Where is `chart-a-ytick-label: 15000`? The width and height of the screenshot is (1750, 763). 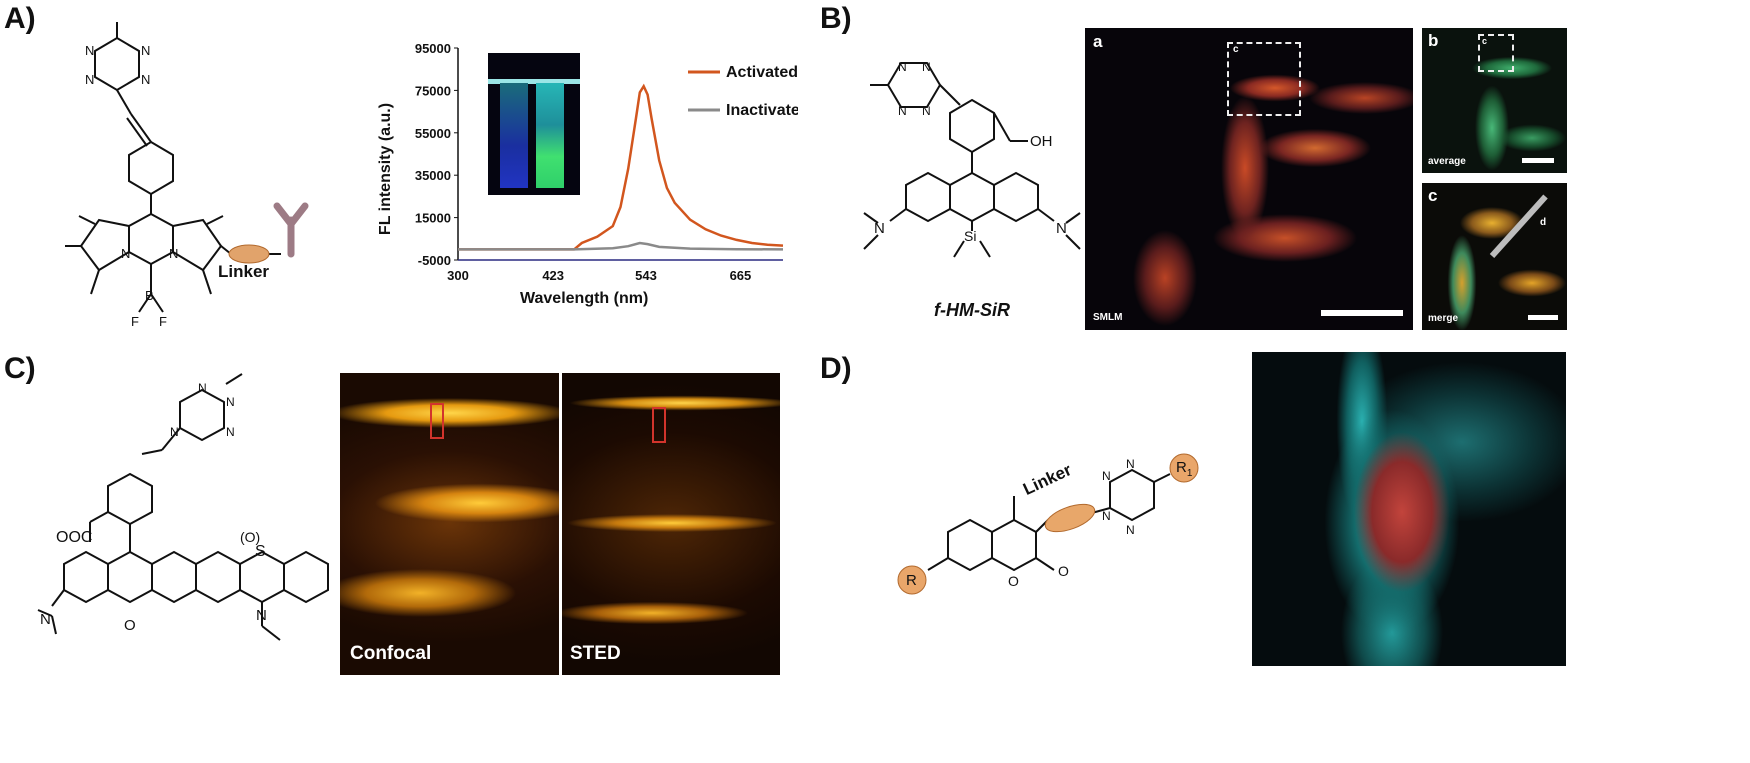
chart-a-ytick-label: 15000 is located at coordinates (433, 218).